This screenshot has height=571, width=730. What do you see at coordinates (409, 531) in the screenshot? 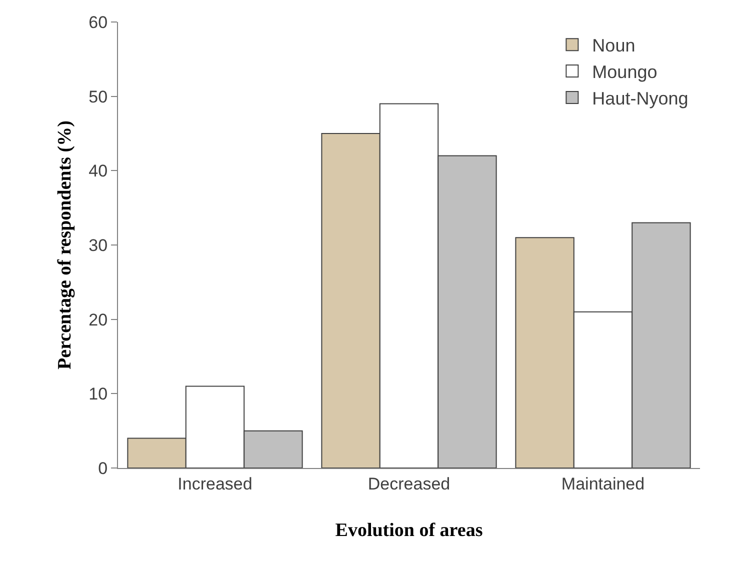
I see `x-axis-title: Evolution of areas` at bounding box center [409, 531].